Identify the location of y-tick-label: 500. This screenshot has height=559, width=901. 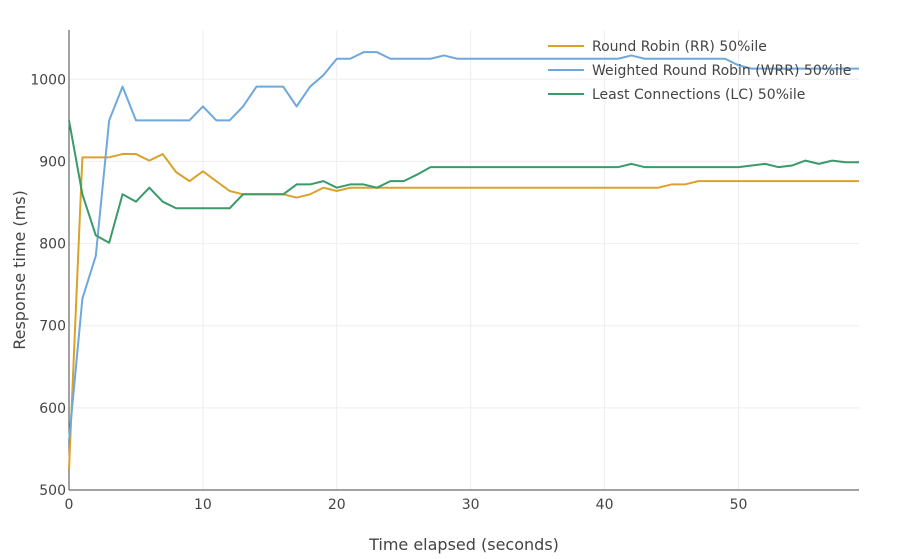
(52, 491).